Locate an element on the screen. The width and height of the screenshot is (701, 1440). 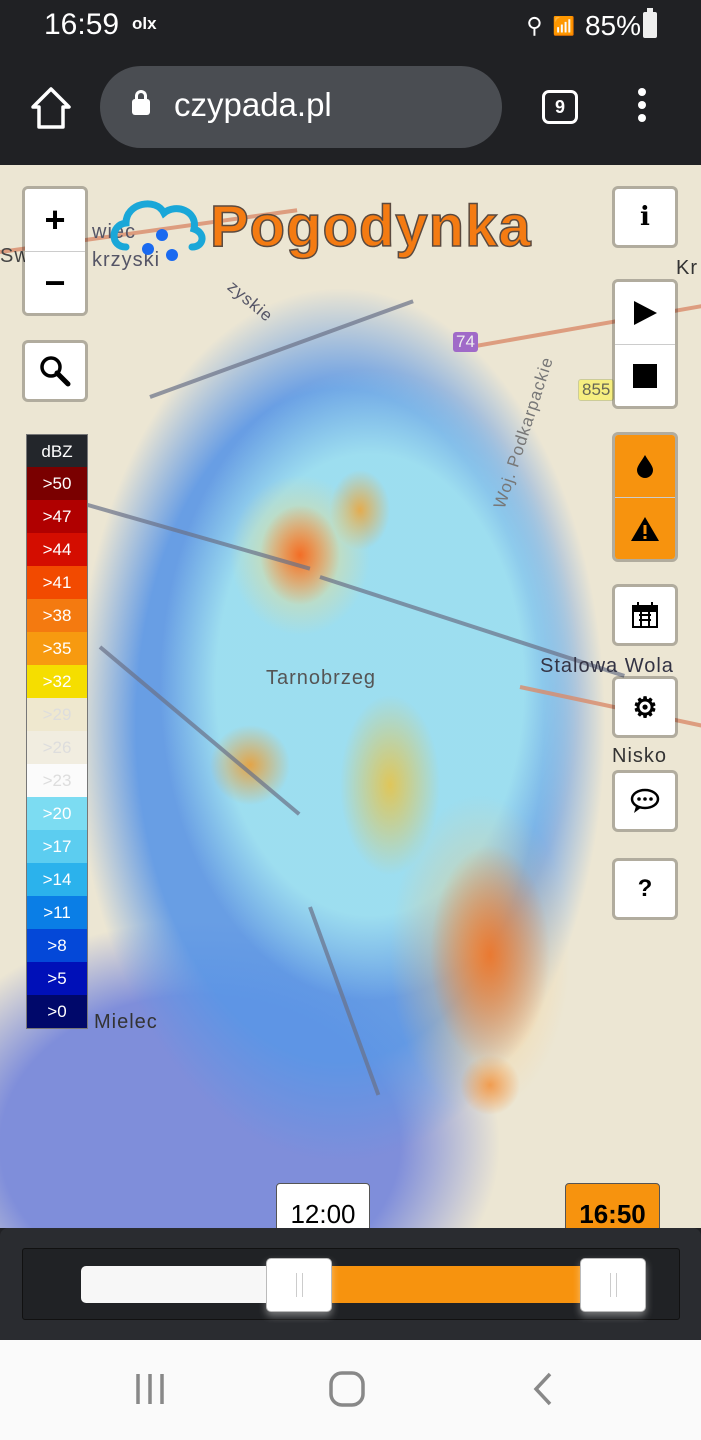
map-label: Mielec is located at coordinates (126, 1022).